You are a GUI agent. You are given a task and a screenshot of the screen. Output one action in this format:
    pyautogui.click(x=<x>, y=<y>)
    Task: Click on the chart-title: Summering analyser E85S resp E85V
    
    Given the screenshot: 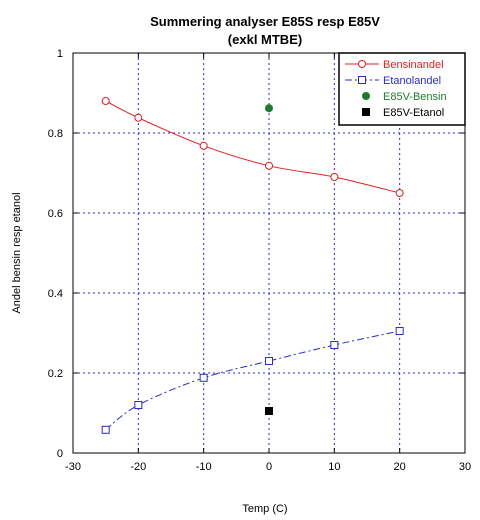 What is the action you would take?
    pyautogui.click(x=265, y=21)
    